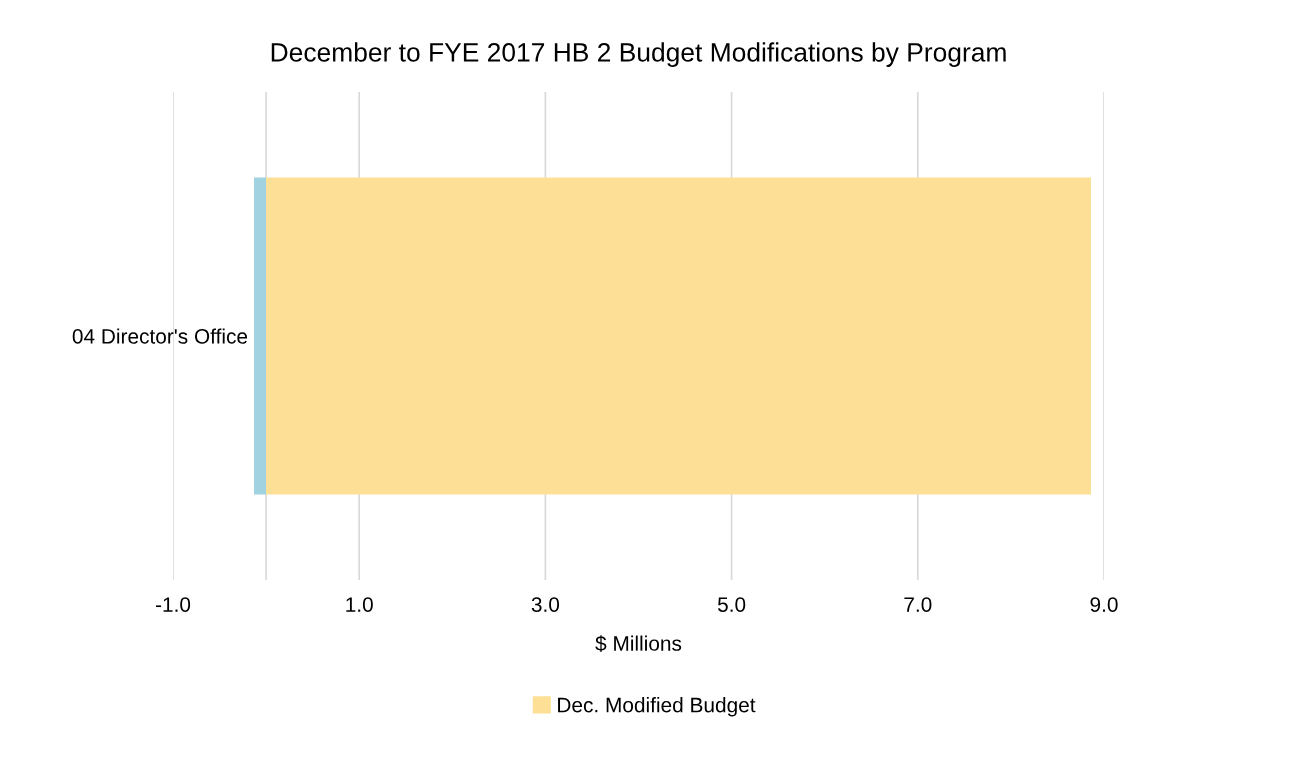  I want to click on x-tick-label: 5.0, so click(731, 604).